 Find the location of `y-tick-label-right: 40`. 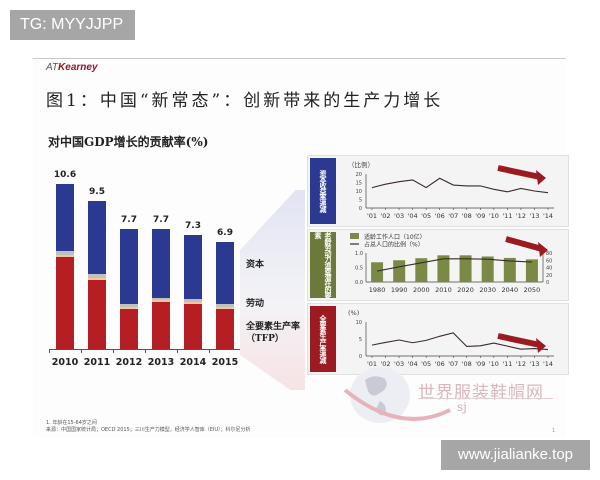

y-tick-label-right: 40 is located at coordinates (549, 269).